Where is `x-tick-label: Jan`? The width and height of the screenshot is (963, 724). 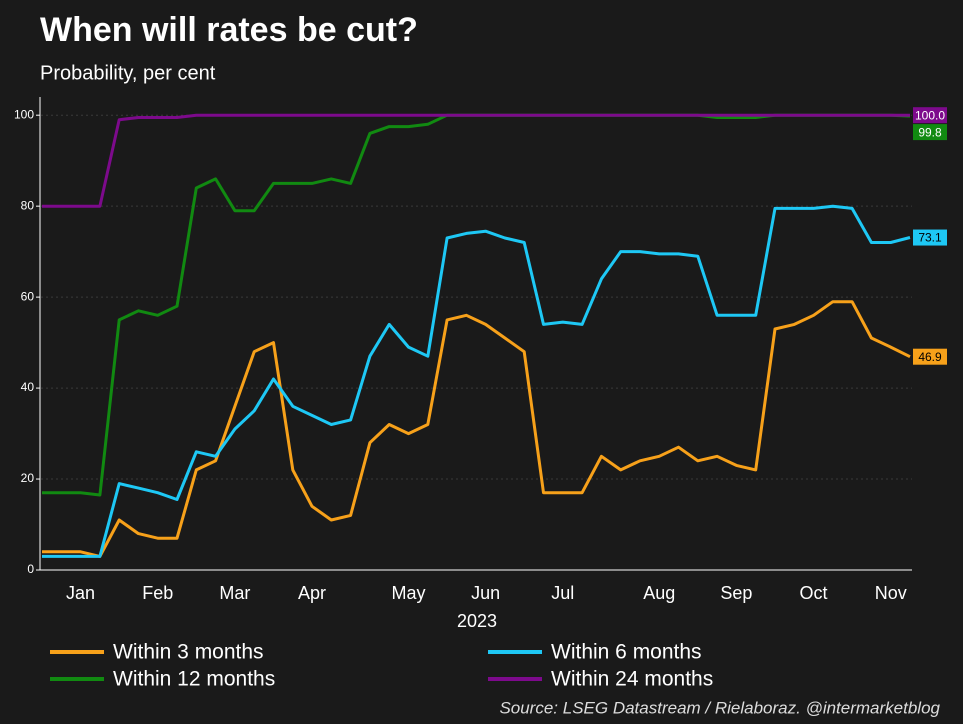
x-tick-label: Jan is located at coordinates (80, 593).